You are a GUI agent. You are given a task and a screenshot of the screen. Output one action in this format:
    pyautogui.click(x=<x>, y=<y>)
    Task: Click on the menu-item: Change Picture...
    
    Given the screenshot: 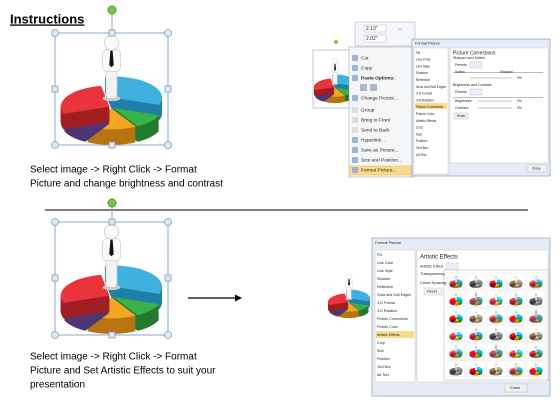 What is the action you would take?
    pyautogui.click(x=379, y=98)
    